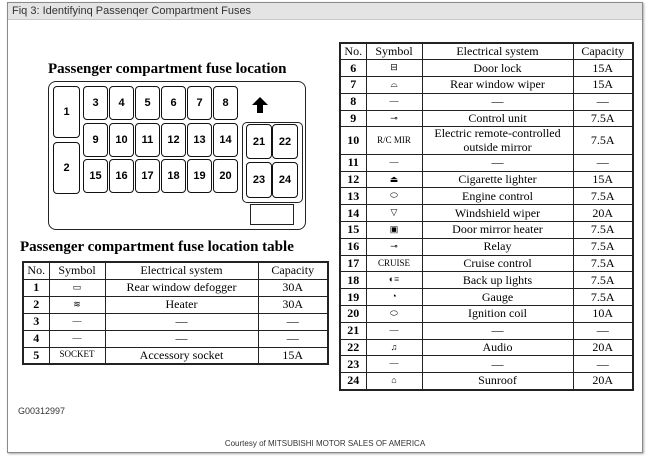  Describe the element at coordinates (353, 330) in the screenshot. I see `fuse-number: 21` at that location.